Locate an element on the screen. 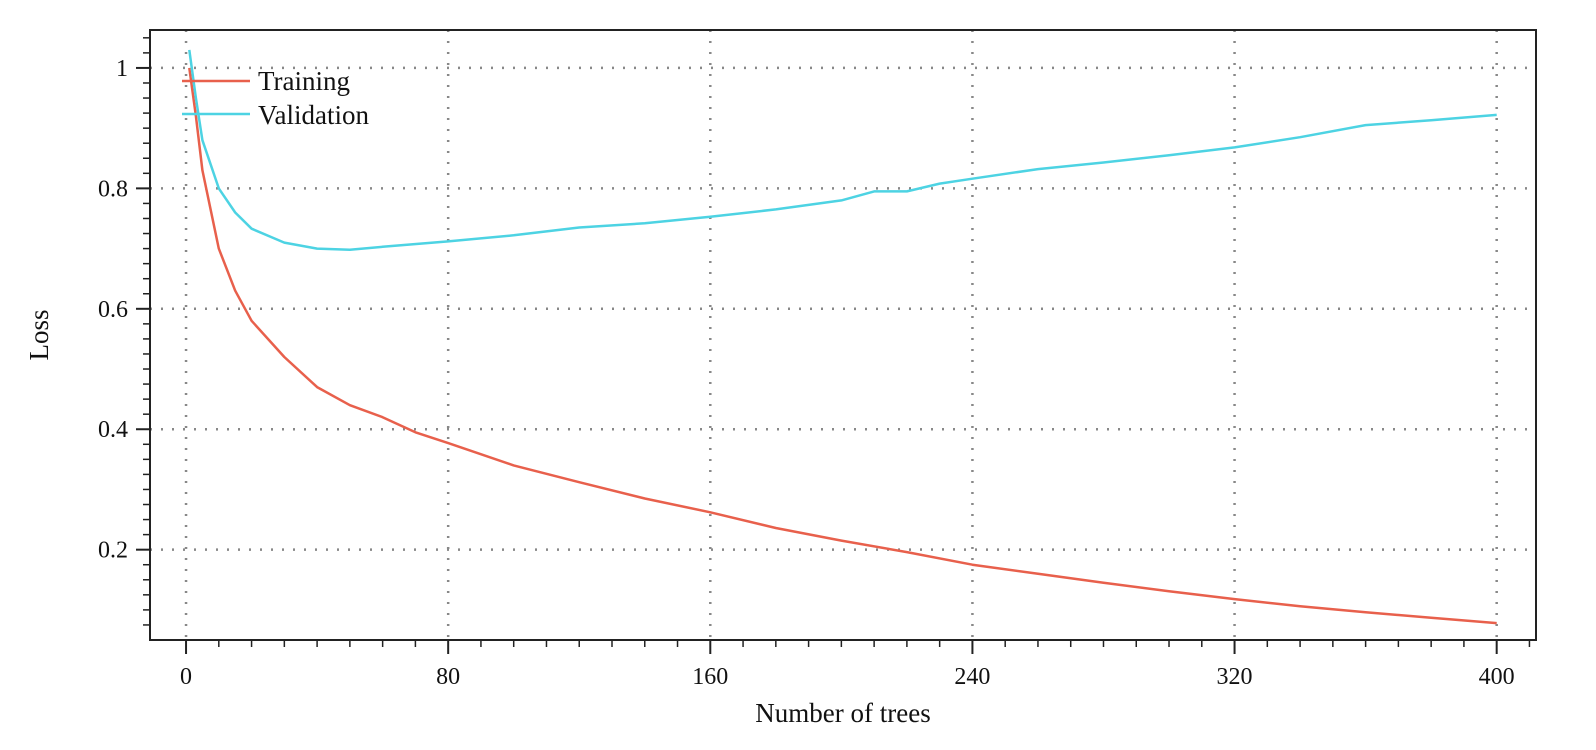 The height and width of the screenshot is (750, 1596). y-tick-label: 0.6 is located at coordinates (113, 310).